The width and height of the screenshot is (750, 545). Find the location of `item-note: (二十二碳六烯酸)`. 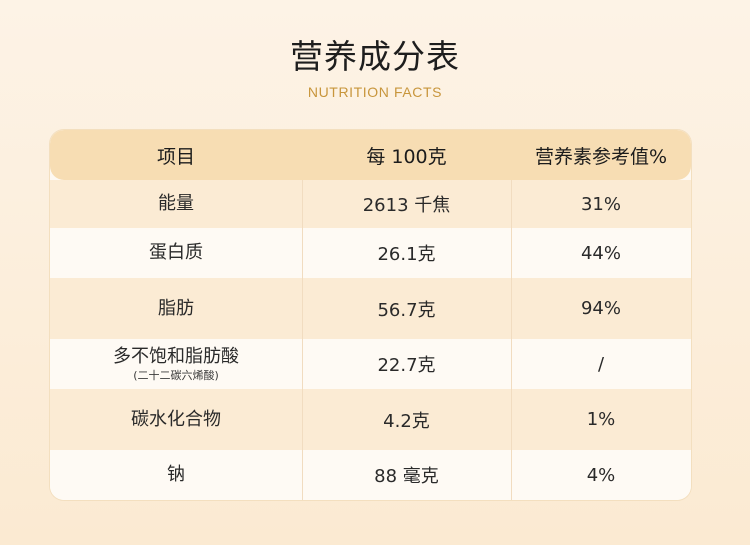

item-note: (二十二碳六烯酸) is located at coordinates (176, 375).